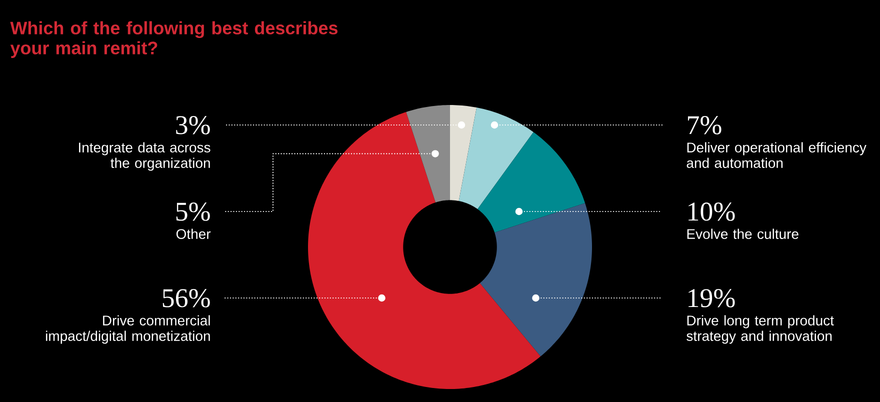 Image resolution: width=880 pixels, height=402 pixels. Describe the element at coordinates (174, 39) in the screenshot. I see `chart-title: Which of the following best describes your main remit?` at that location.